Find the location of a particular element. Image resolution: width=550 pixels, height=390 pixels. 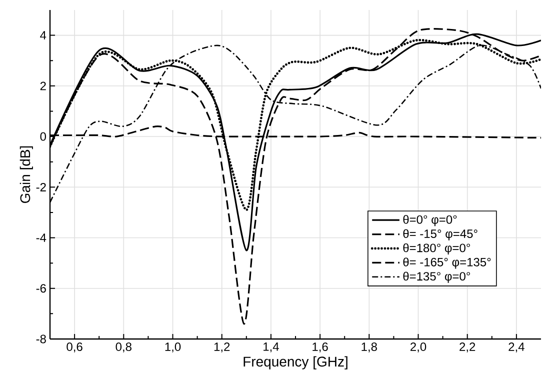

x-tick-label: 1,8 is located at coordinates (369, 347).